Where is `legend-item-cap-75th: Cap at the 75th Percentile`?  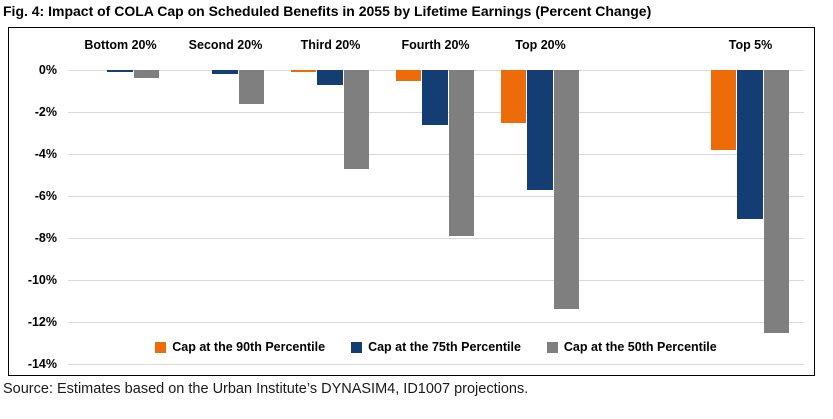
legend-item-cap-75th: Cap at the 75th Percentile is located at coordinates (436, 347).